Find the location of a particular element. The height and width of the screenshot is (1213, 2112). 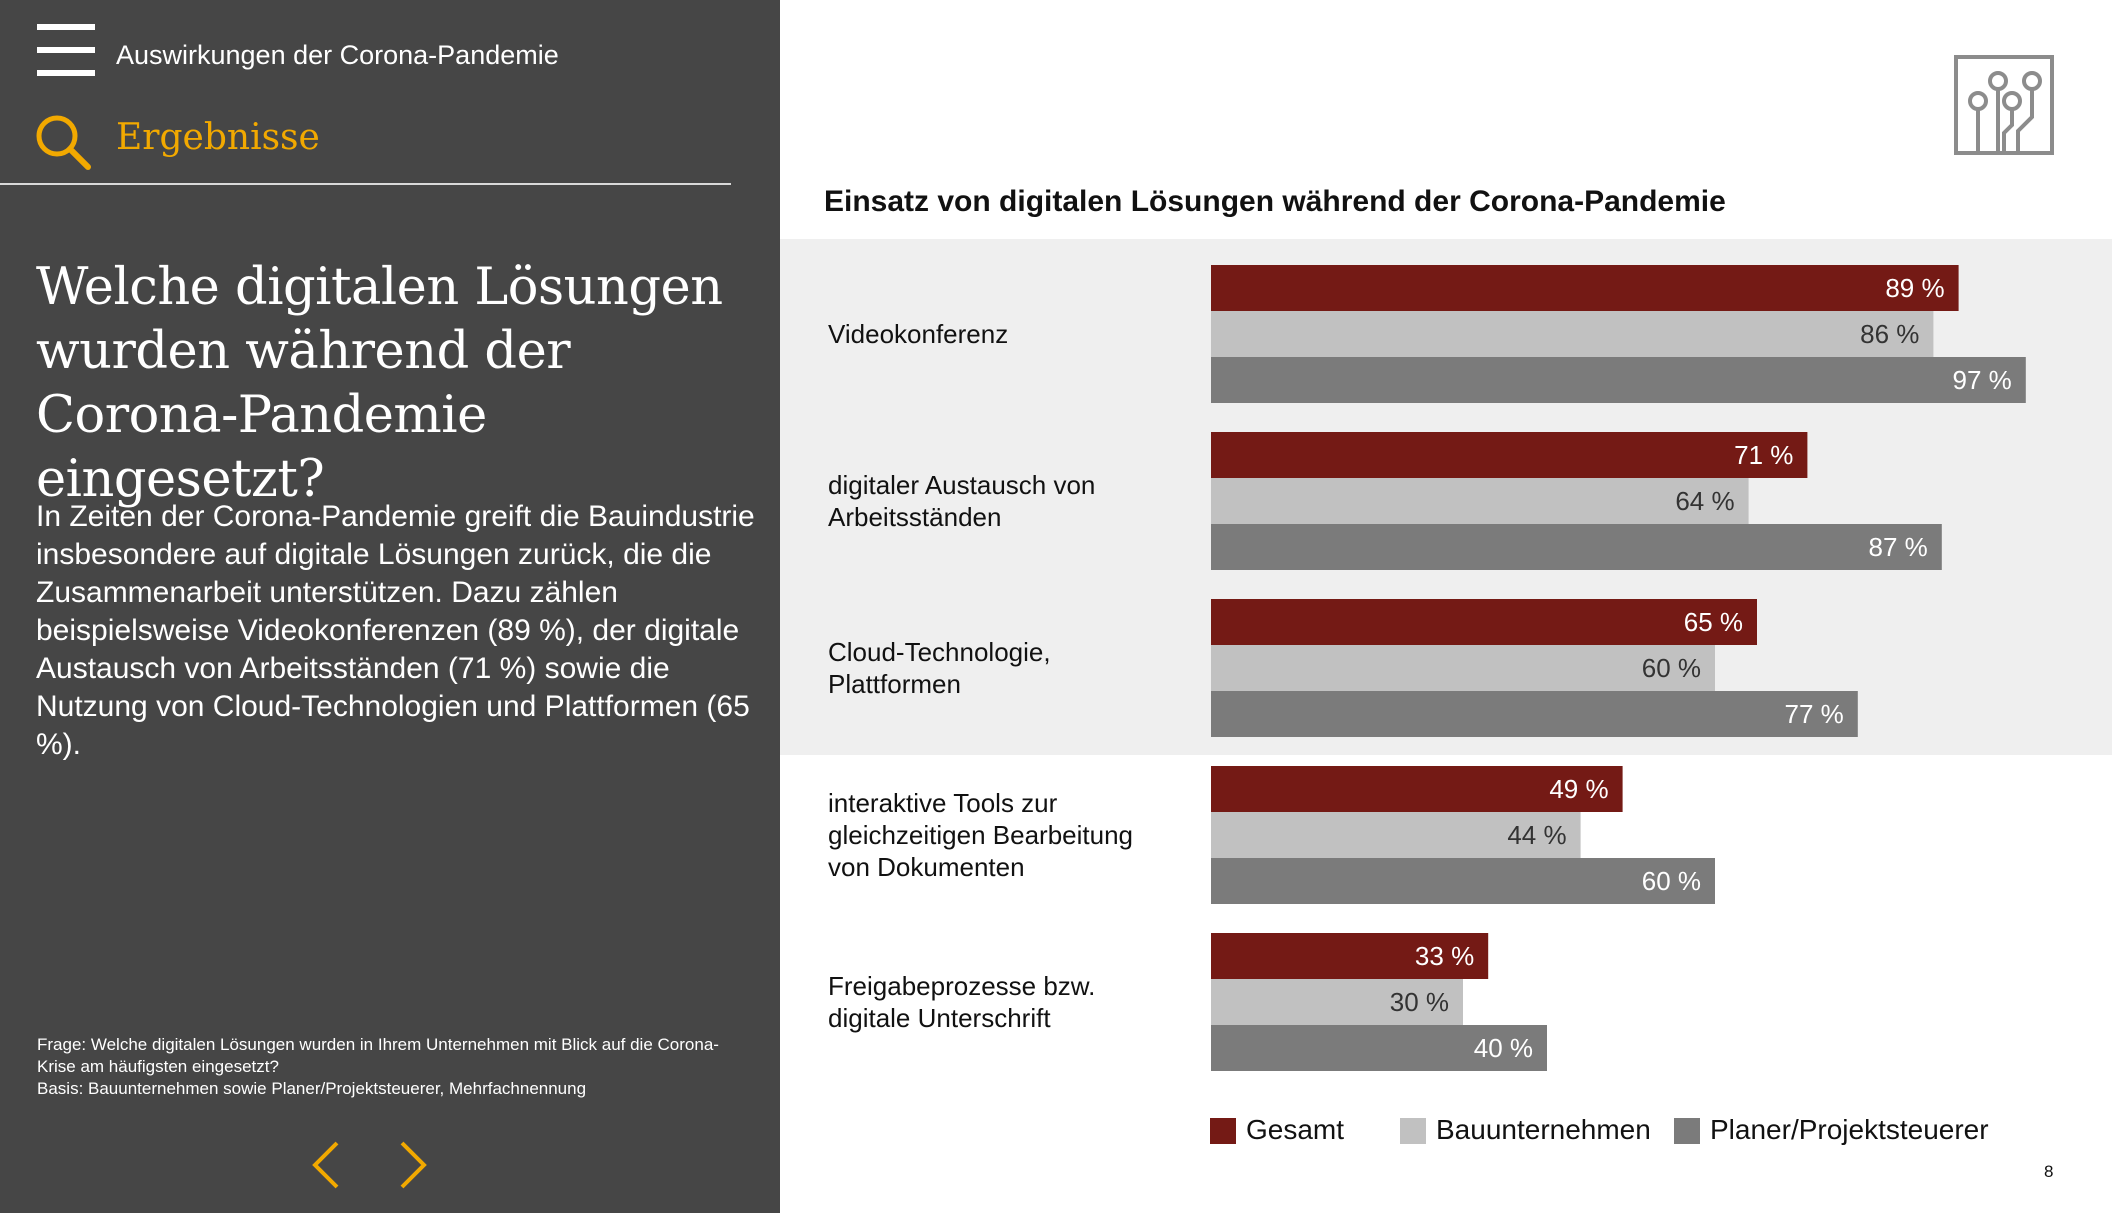

header-divider is located at coordinates (365, 184).